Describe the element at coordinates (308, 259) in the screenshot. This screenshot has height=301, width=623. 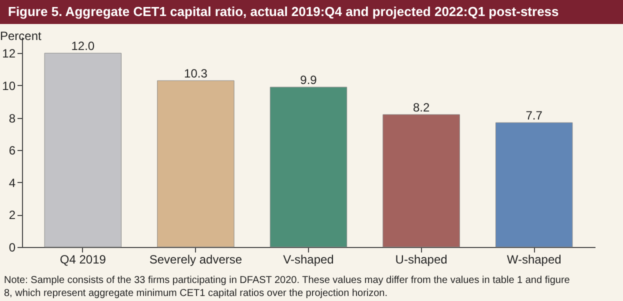
I see `x-tick-label: V-shaped` at that location.